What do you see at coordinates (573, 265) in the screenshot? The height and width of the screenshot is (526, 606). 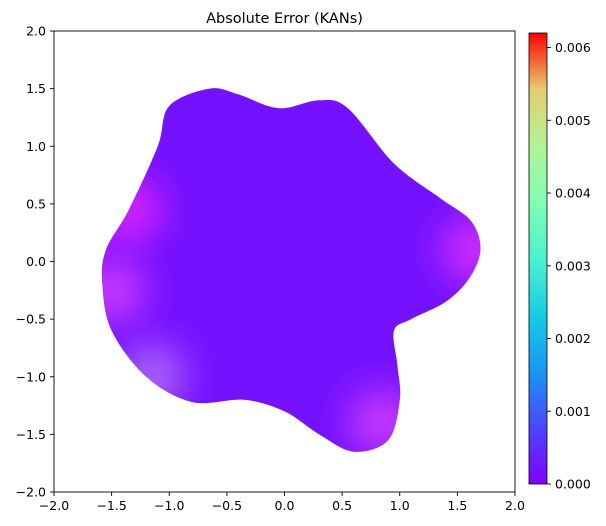 I see `colorbar-tick-label: 0.003` at bounding box center [573, 265].